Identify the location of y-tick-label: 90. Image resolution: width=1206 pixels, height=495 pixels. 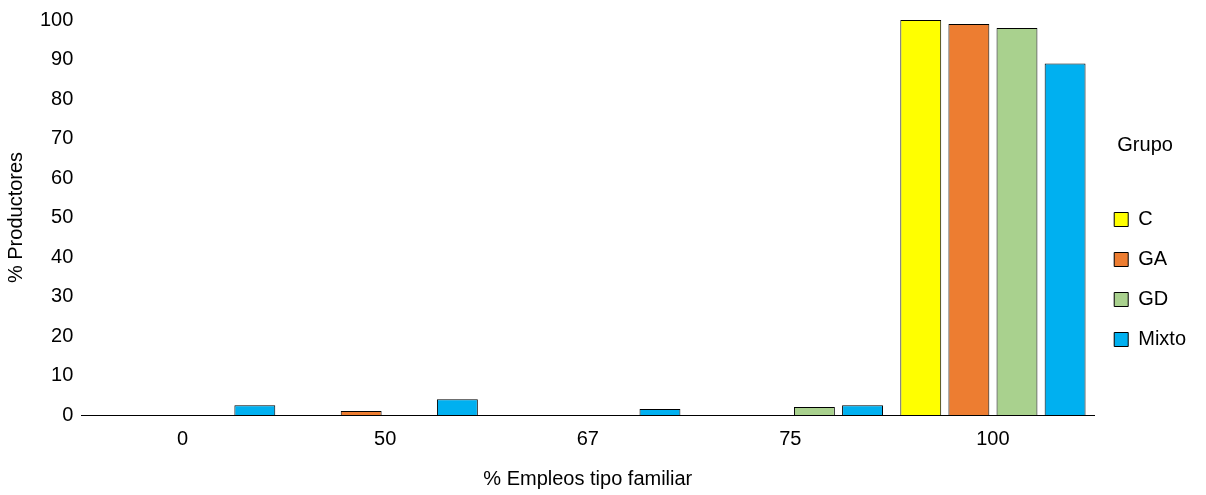
(62, 58).